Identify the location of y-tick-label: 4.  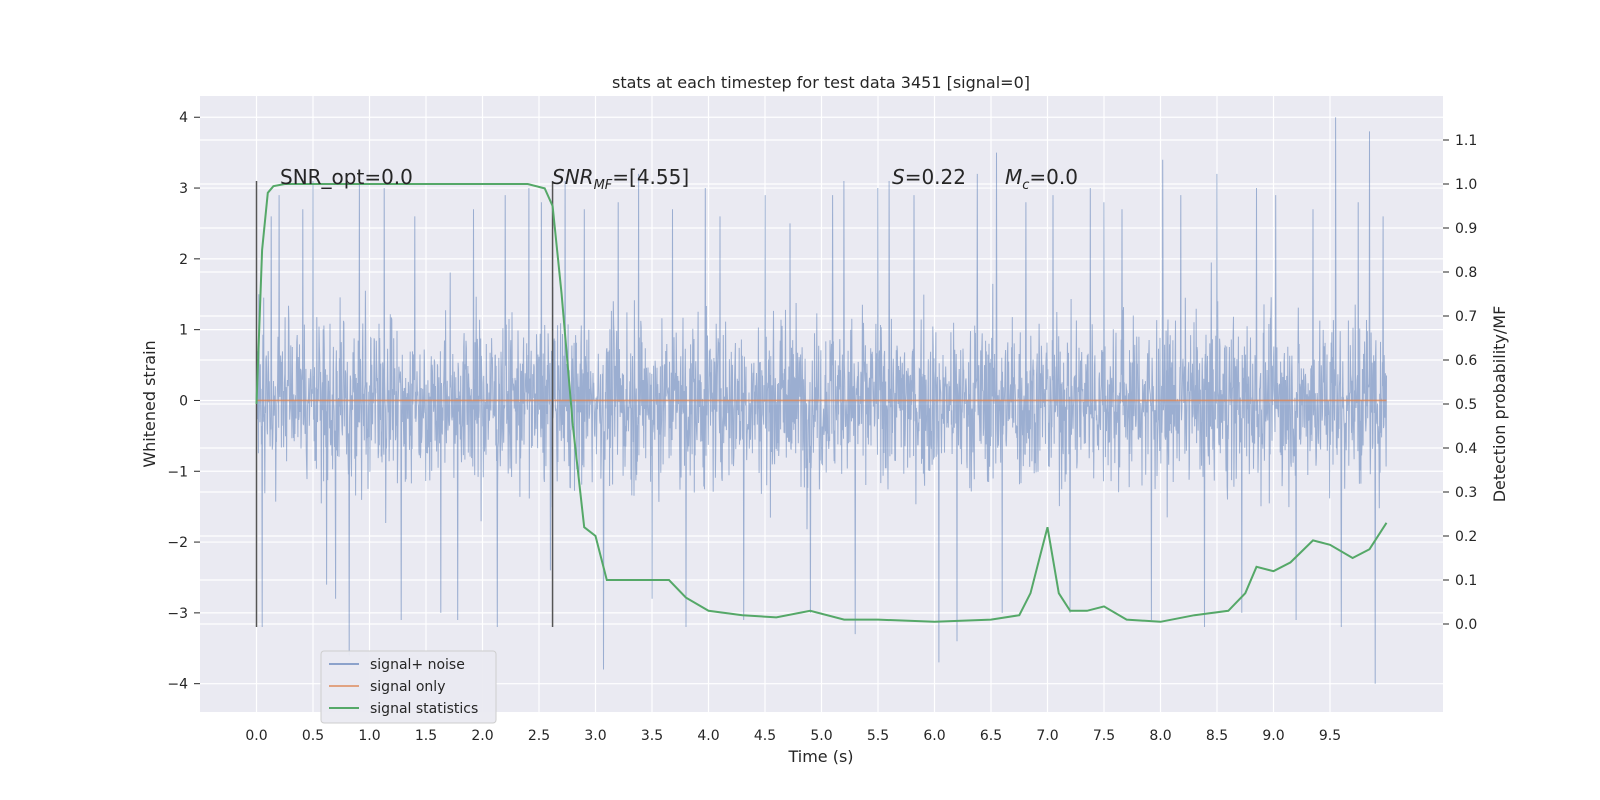
(183, 118).